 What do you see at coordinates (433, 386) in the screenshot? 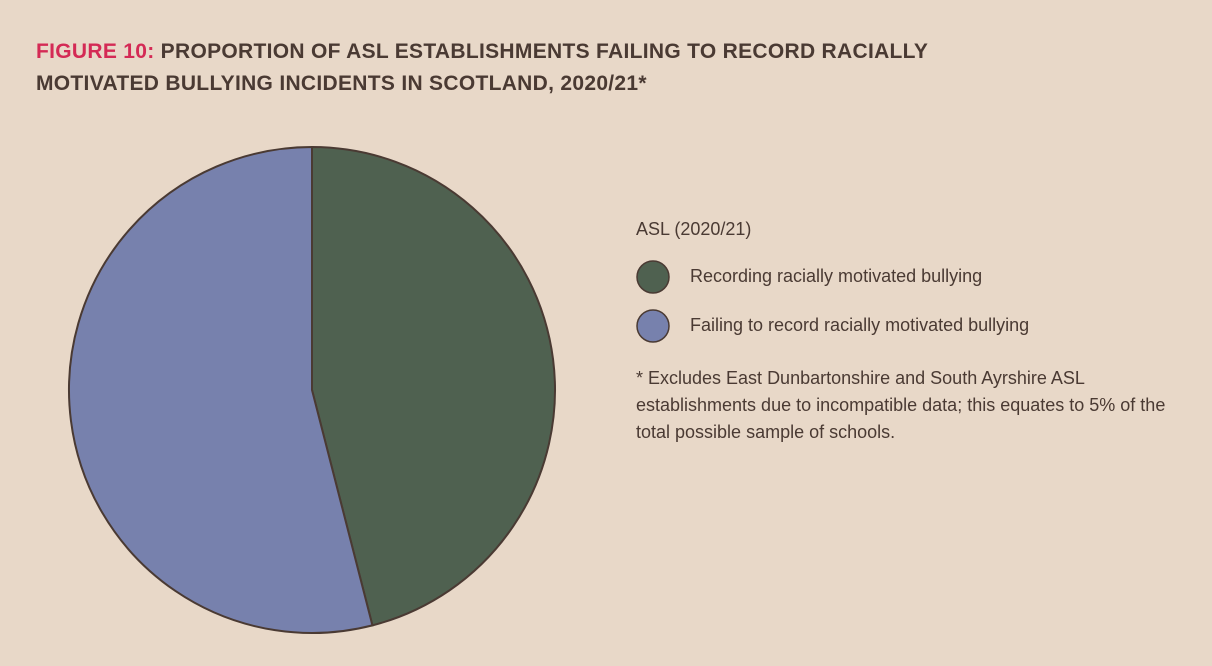
I see `pie-slice` at bounding box center [433, 386].